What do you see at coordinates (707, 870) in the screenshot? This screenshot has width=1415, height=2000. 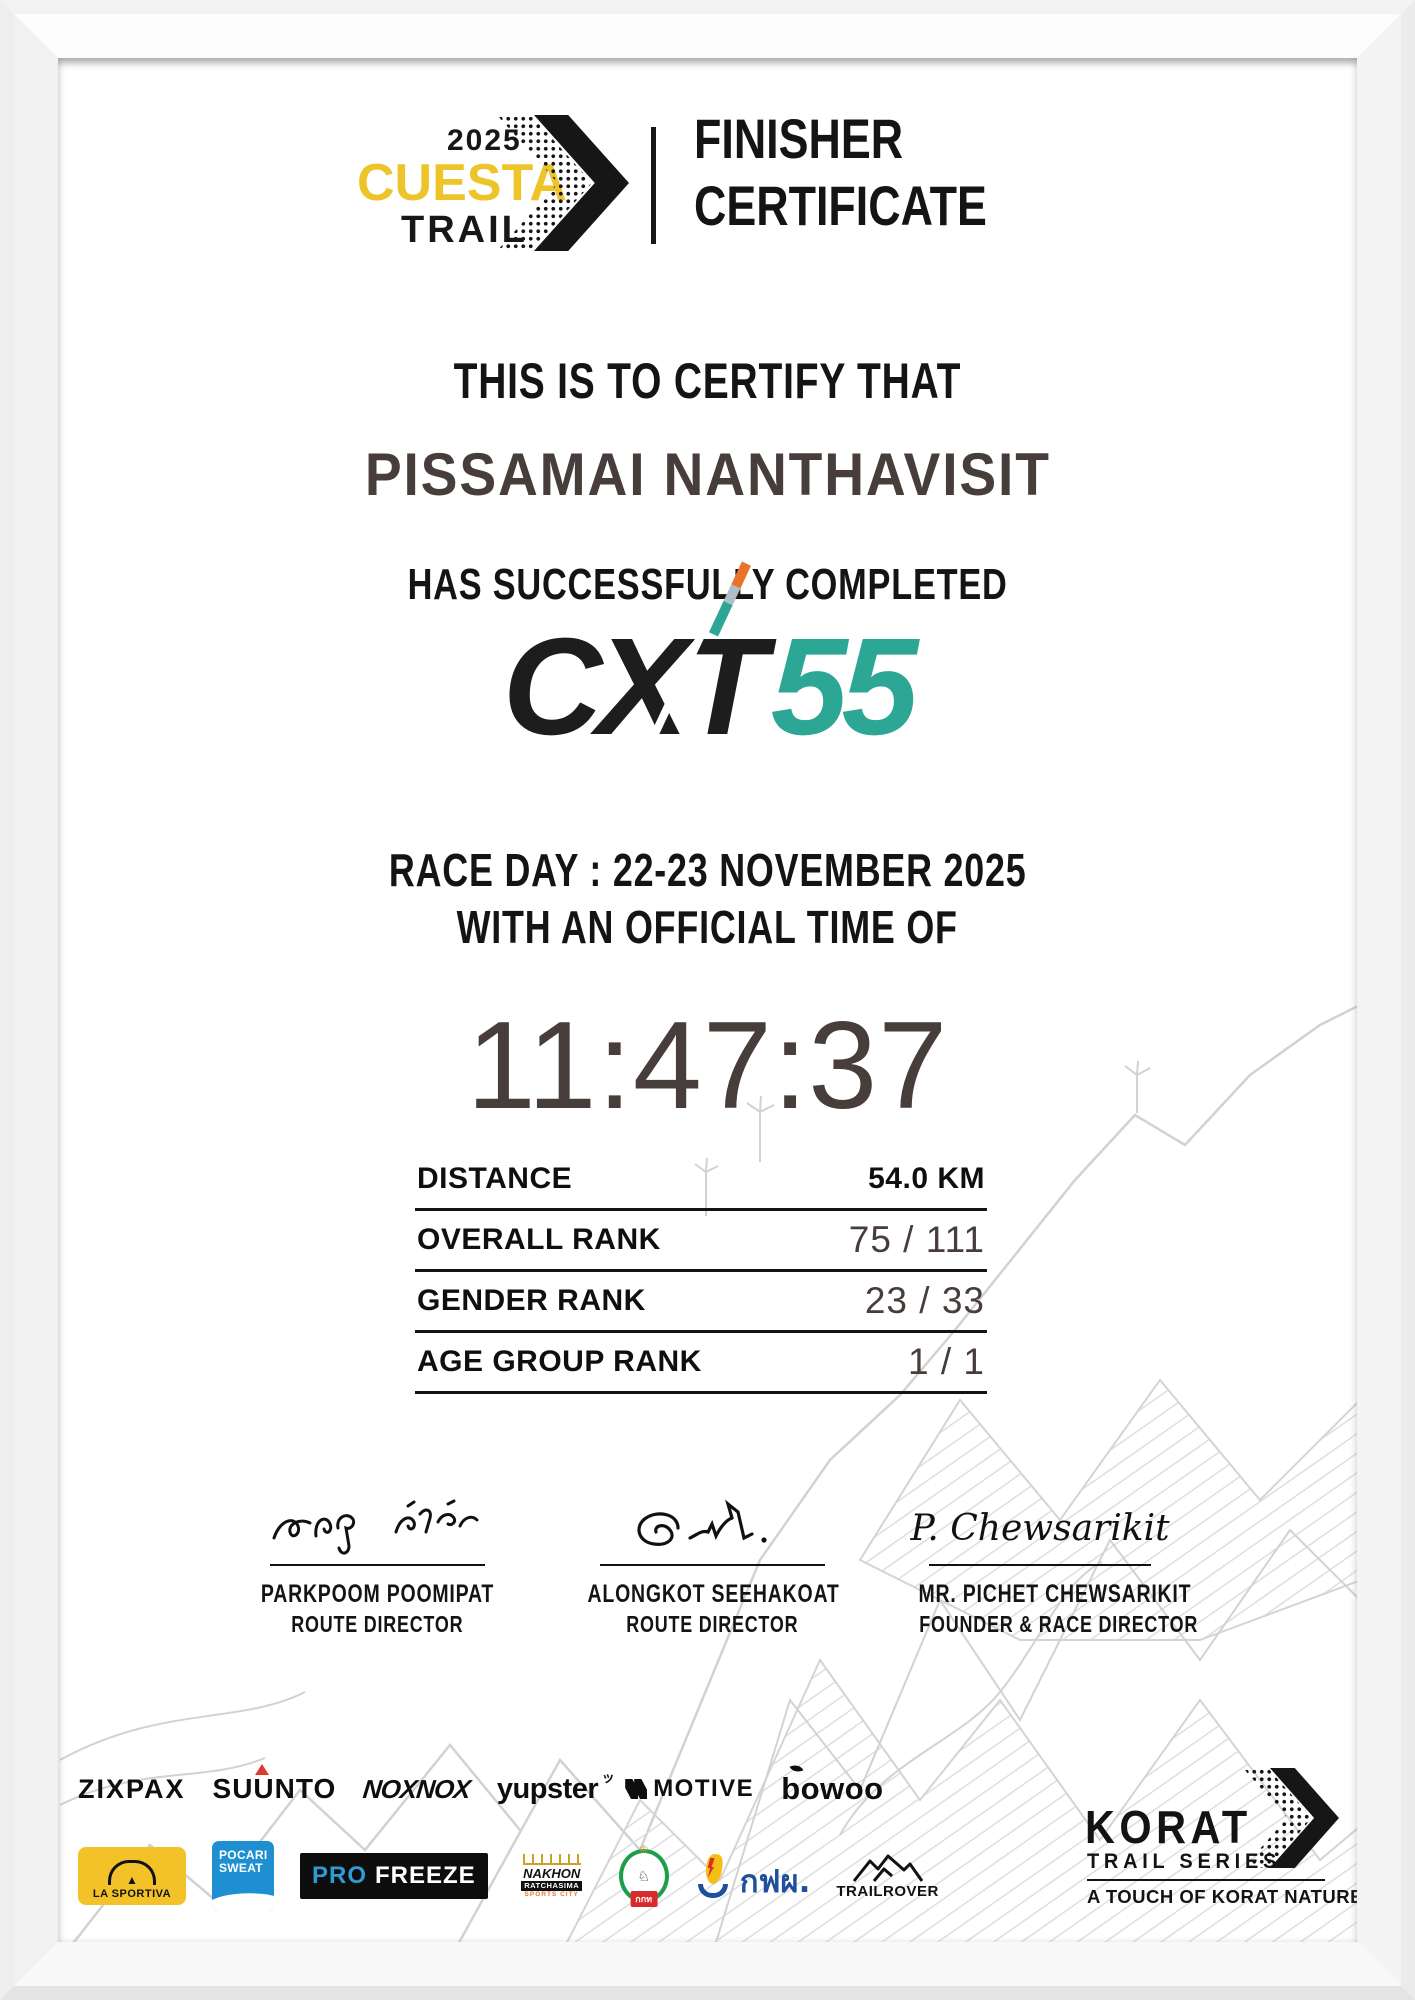 I see `race-day-label: RACE DAY : 22-23 NOVEMBER 2025` at bounding box center [707, 870].